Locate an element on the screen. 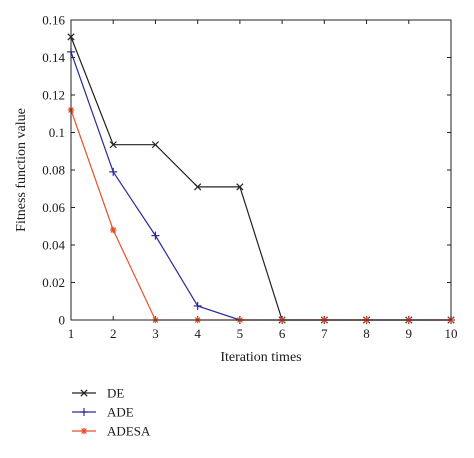  y-axis-label: Fitness function value is located at coordinates (21, 170).